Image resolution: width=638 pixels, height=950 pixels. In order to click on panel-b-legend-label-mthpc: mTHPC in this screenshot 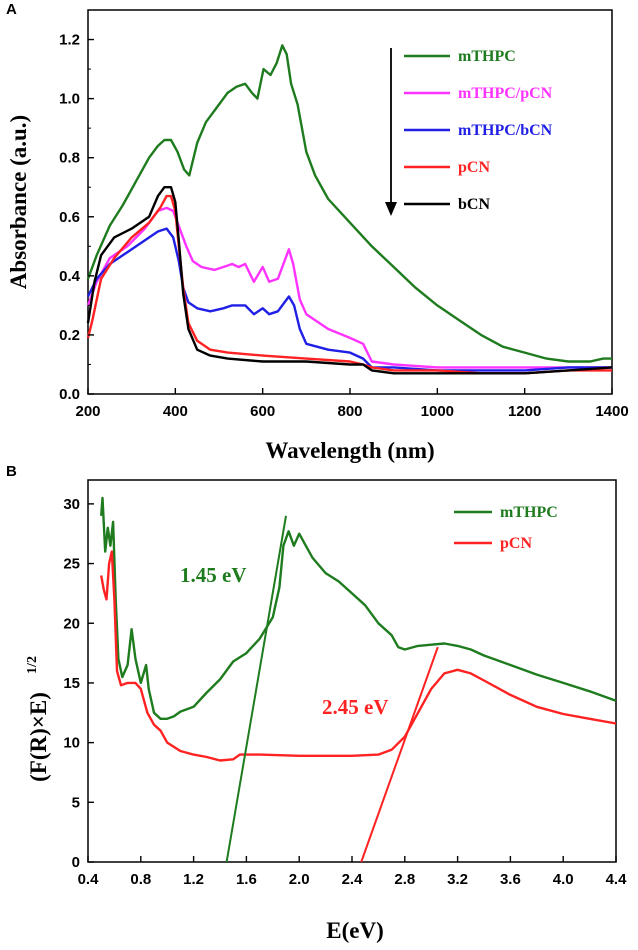, I will do `click(529, 512)`.